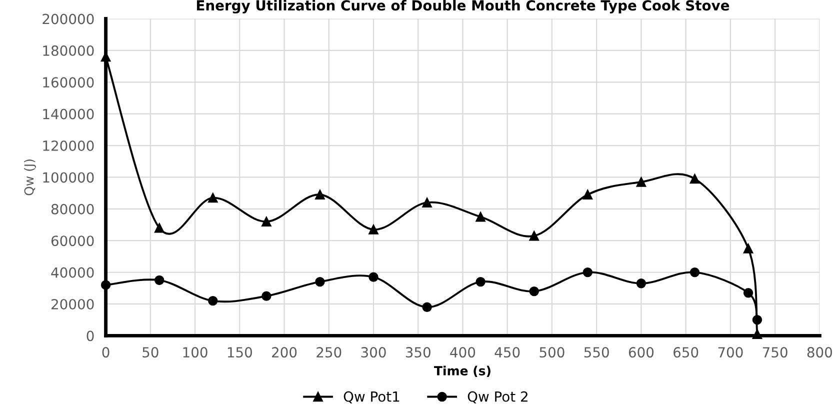 This screenshot has width=833, height=417. What do you see at coordinates (463, 7) in the screenshot?
I see `chart-title: Energy Utilization Curve of Double Mouth Concrete Type Cook Stove` at bounding box center [463, 7].